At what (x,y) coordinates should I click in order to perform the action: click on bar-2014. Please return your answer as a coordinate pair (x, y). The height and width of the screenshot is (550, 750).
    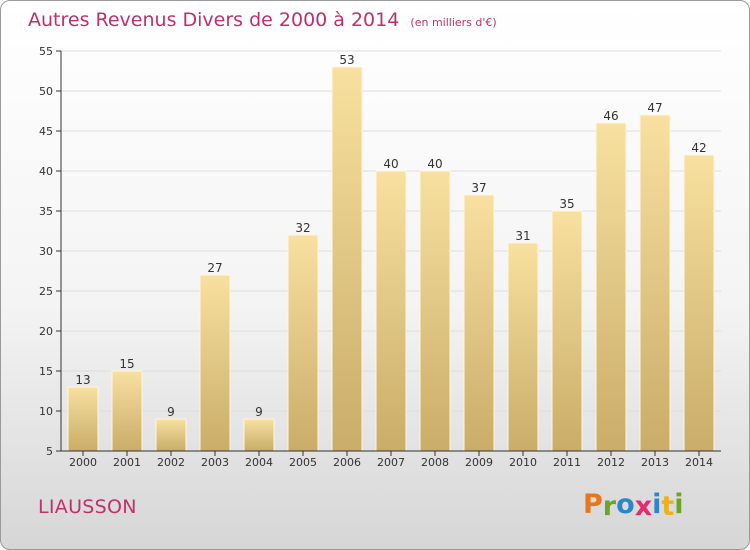
    Looking at the image, I should click on (699, 303).